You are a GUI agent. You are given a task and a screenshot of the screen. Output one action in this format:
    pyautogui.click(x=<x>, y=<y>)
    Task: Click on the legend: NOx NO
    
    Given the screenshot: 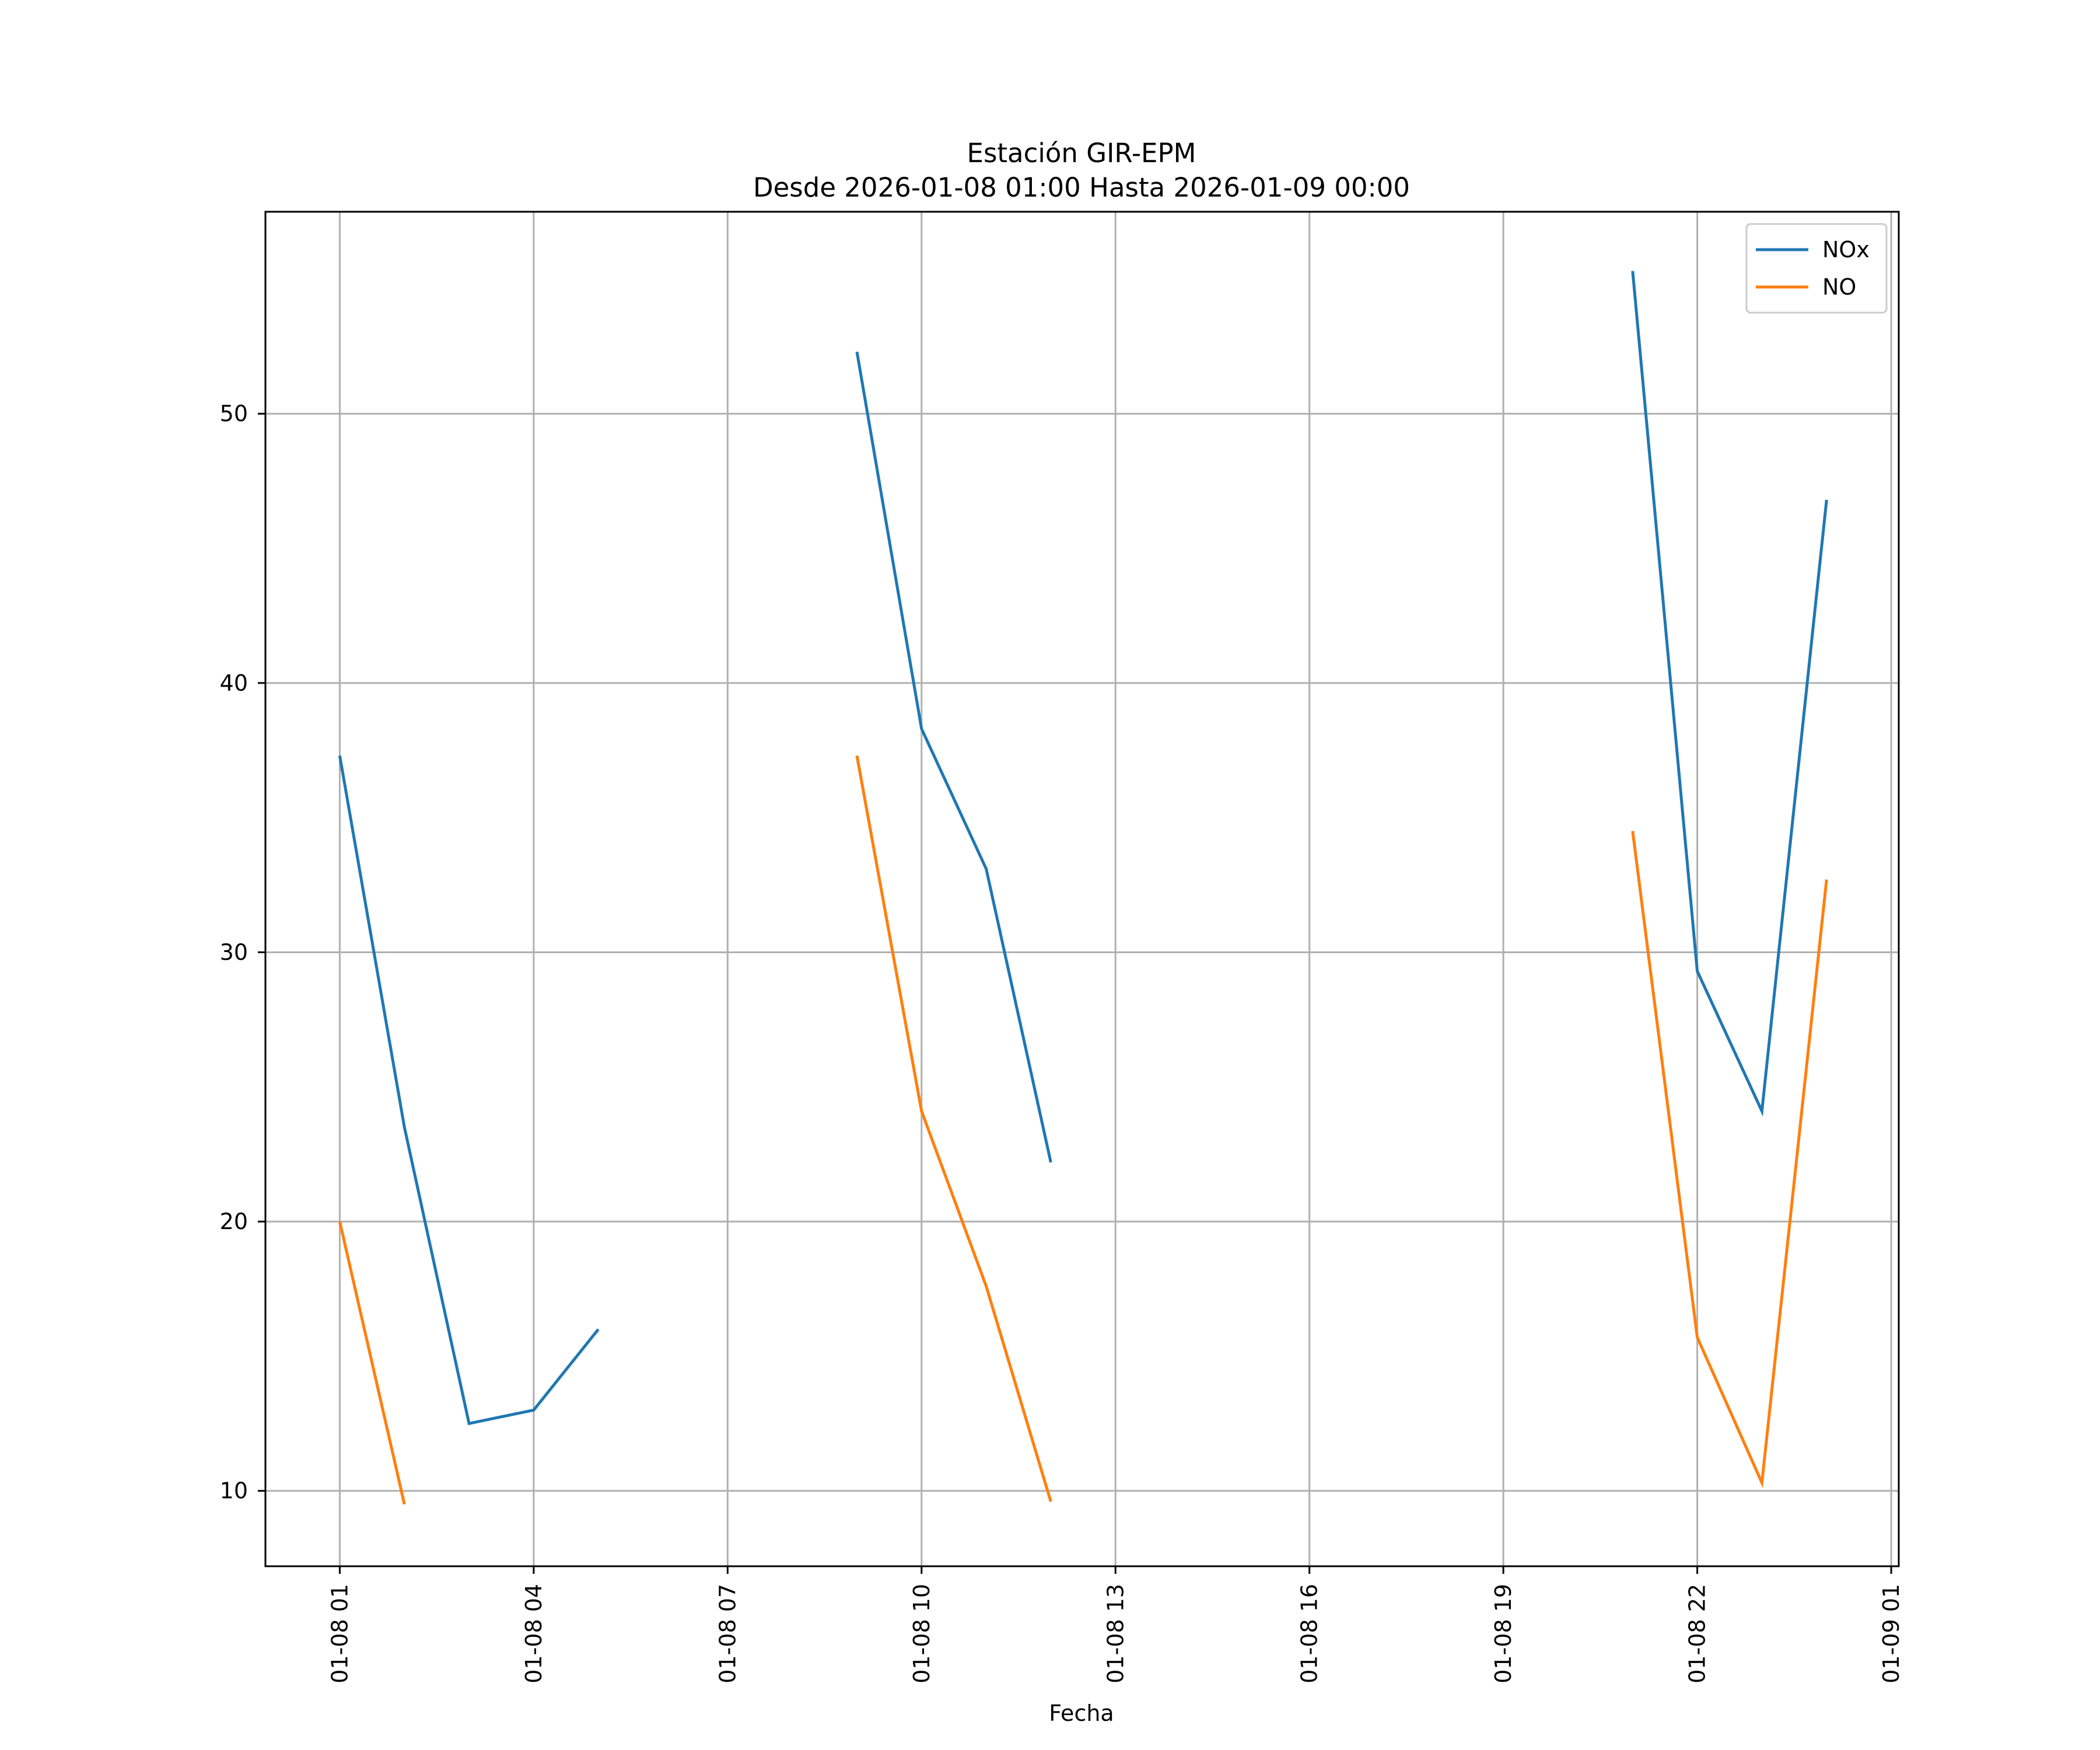 What is the action you would take?
    pyautogui.click(x=1817, y=268)
    